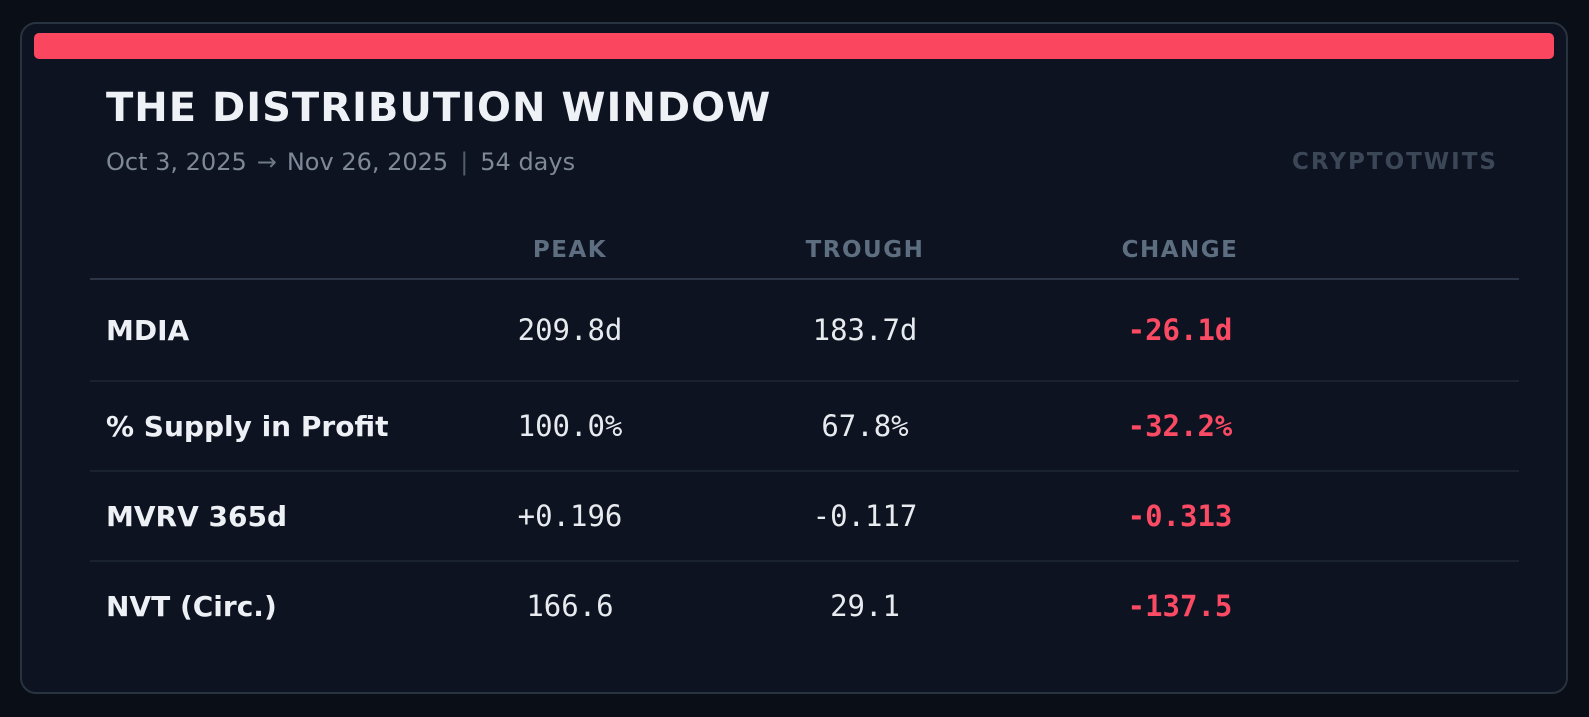 This screenshot has width=1589, height=717. What do you see at coordinates (528, 162) in the screenshot?
I see `duration-label: 54 days` at bounding box center [528, 162].